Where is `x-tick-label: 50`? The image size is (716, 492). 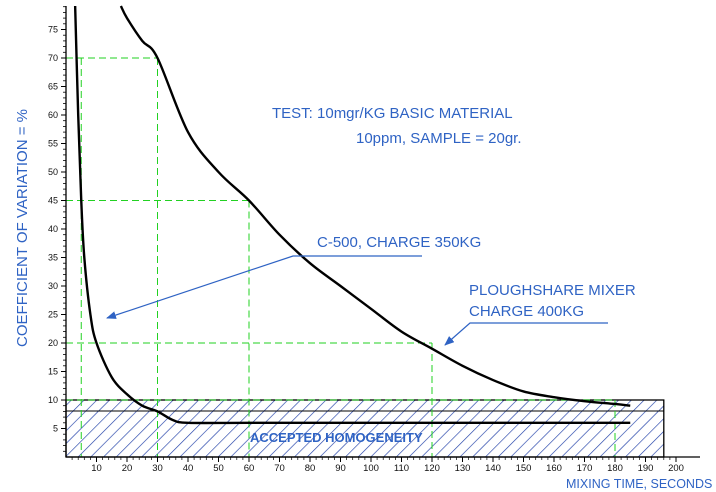
x-tick-label: 50 is located at coordinates (218, 468).